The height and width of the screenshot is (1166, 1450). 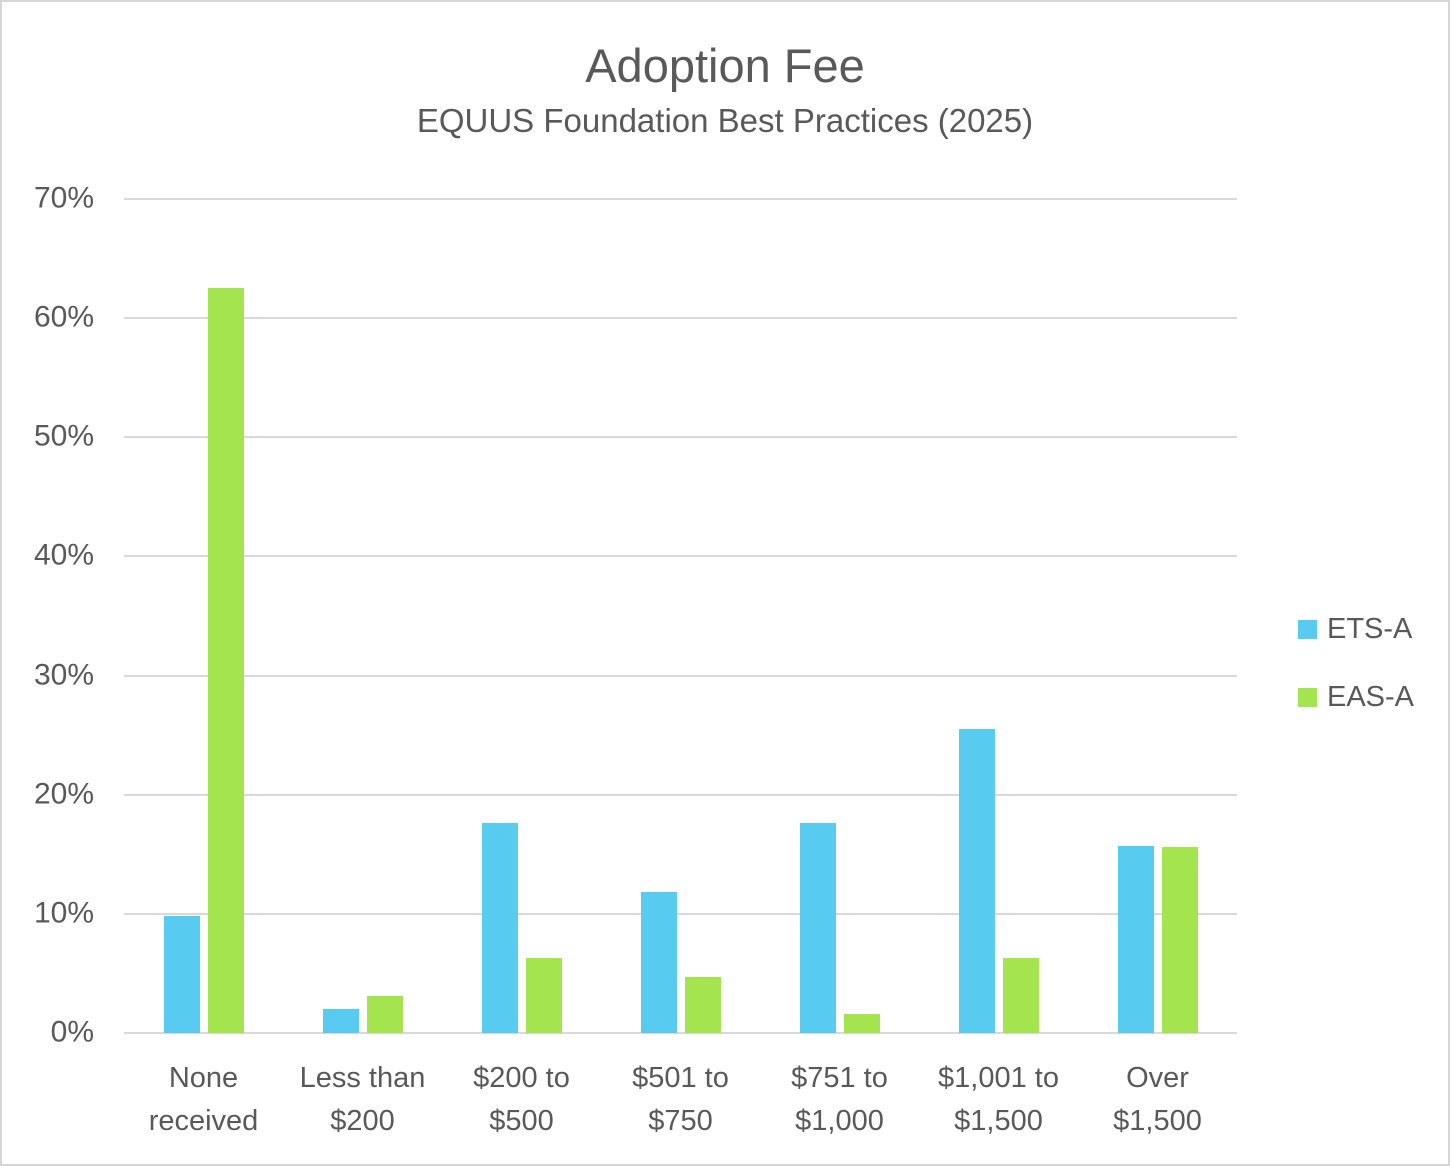 I want to click on legend-label-eas-a: EAS-A, so click(x=1371, y=697).